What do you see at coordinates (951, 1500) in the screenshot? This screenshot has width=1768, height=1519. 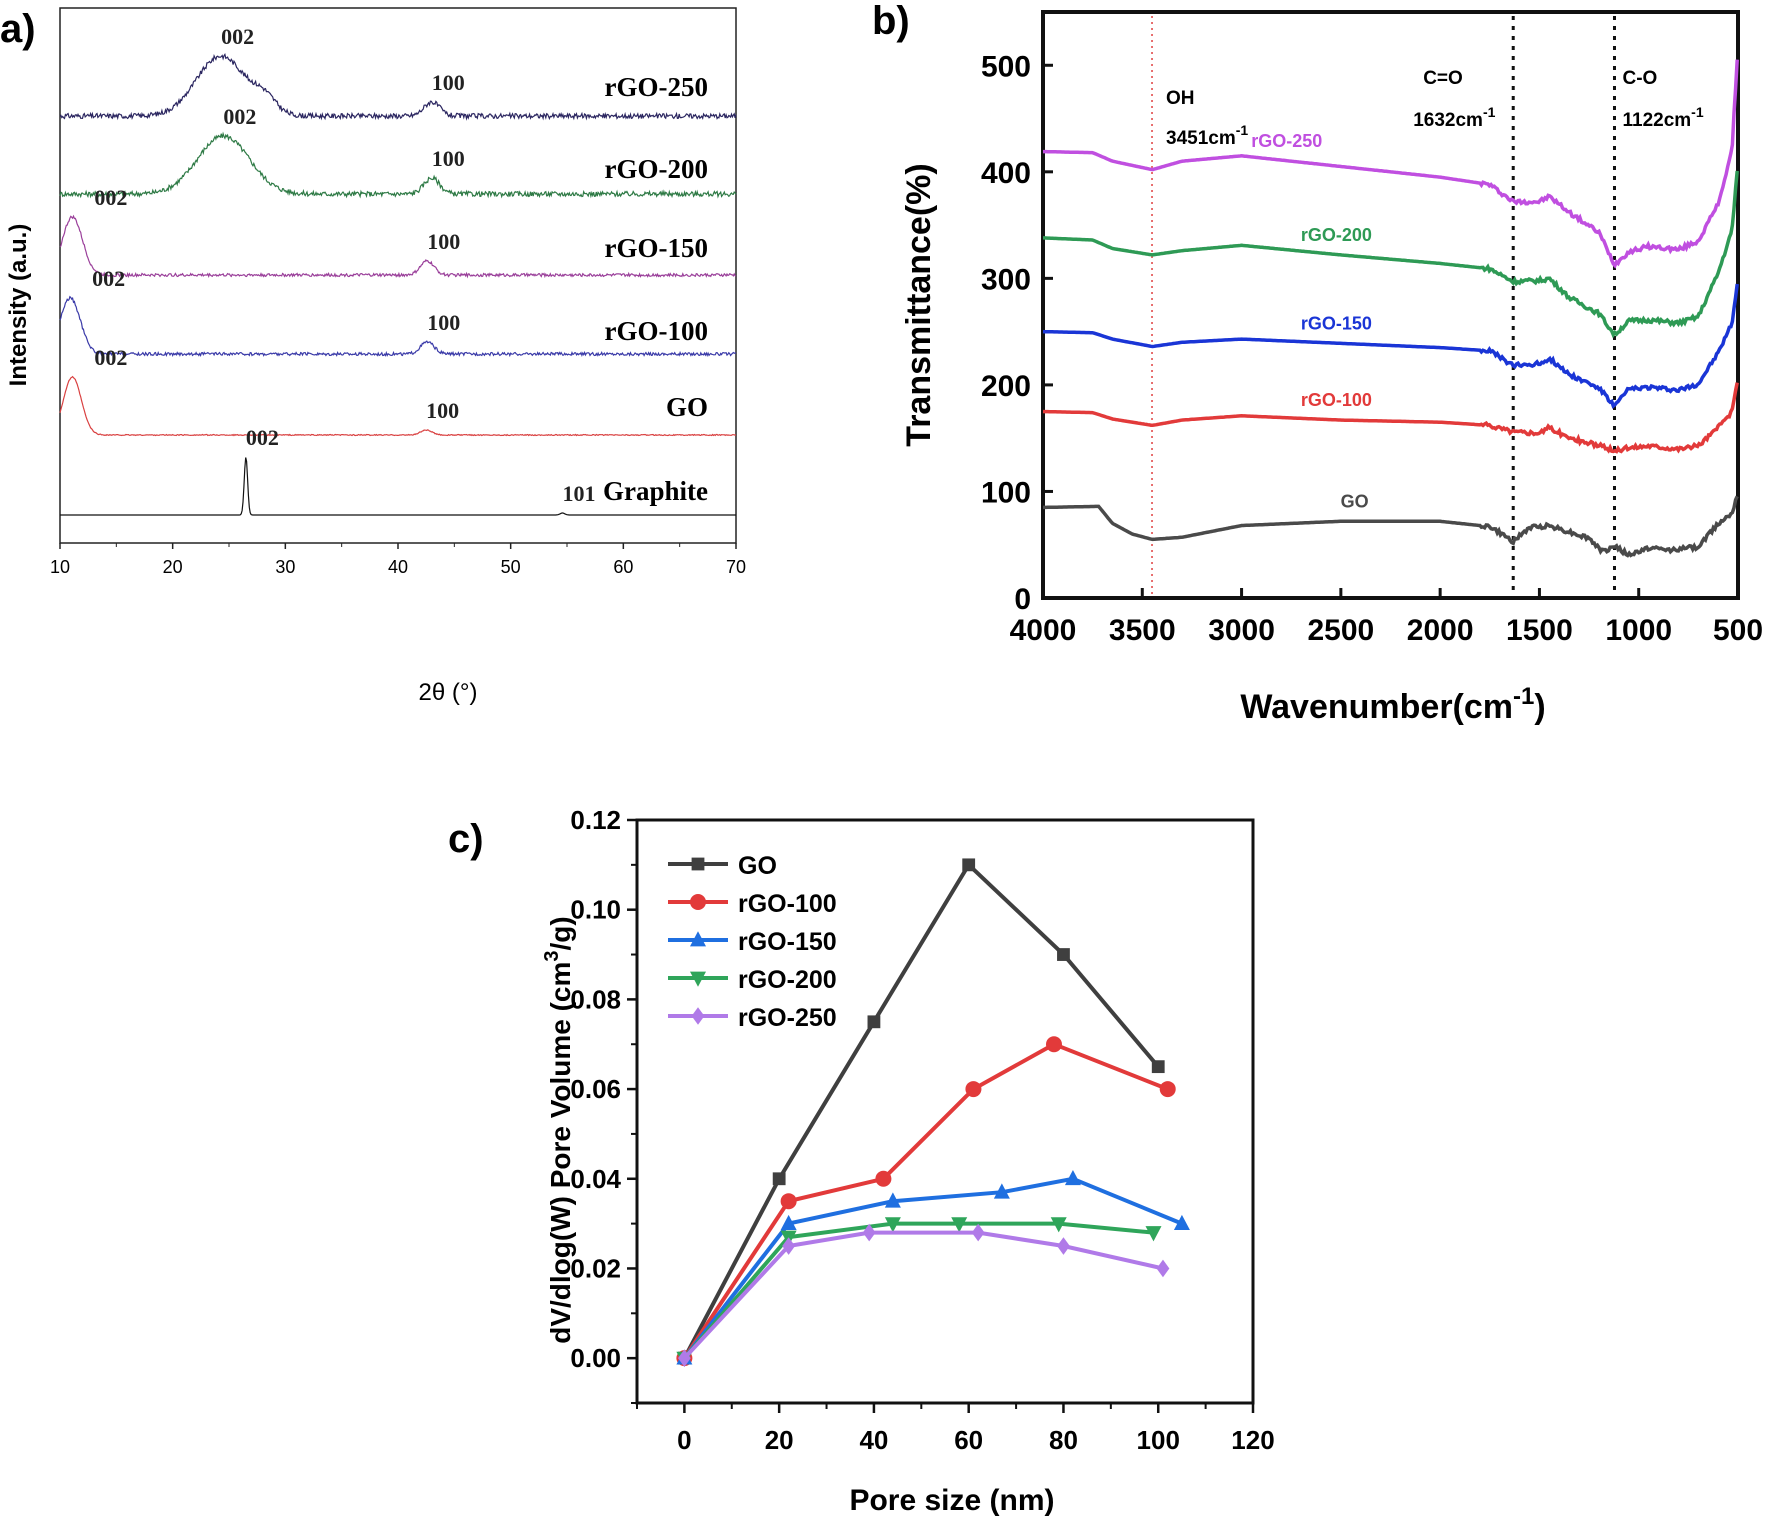 I see `chart-c-xlabel: Pore size (nm)` at bounding box center [951, 1500].